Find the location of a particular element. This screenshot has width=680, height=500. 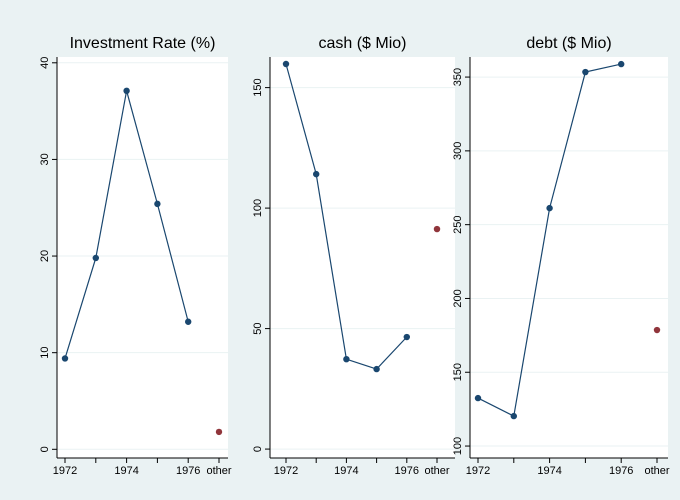

y-tick-label: 200 is located at coordinates (458, 298).